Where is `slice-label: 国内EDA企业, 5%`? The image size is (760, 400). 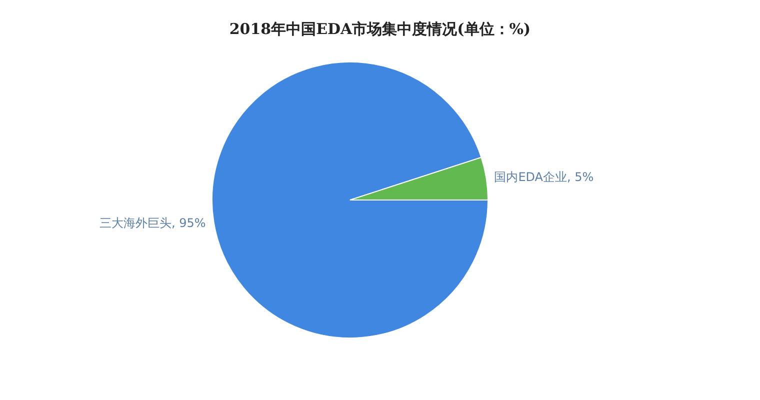 slice-label: 国内EDA企业, 5% is located at coordinates (544, 177).